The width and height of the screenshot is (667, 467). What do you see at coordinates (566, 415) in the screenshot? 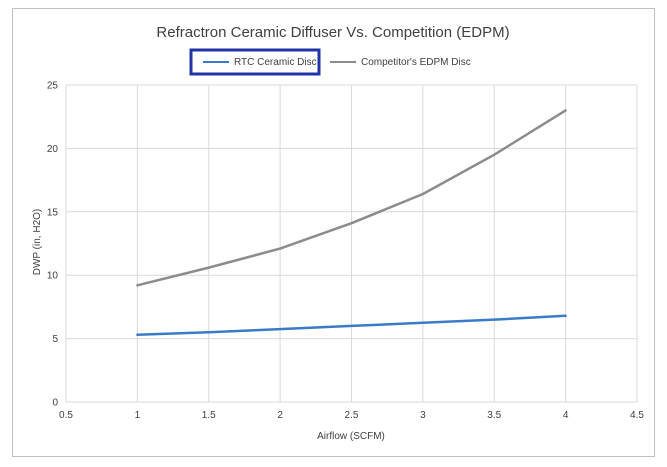
I see `x-tick-label: 4` at bounding box center [566, 415].